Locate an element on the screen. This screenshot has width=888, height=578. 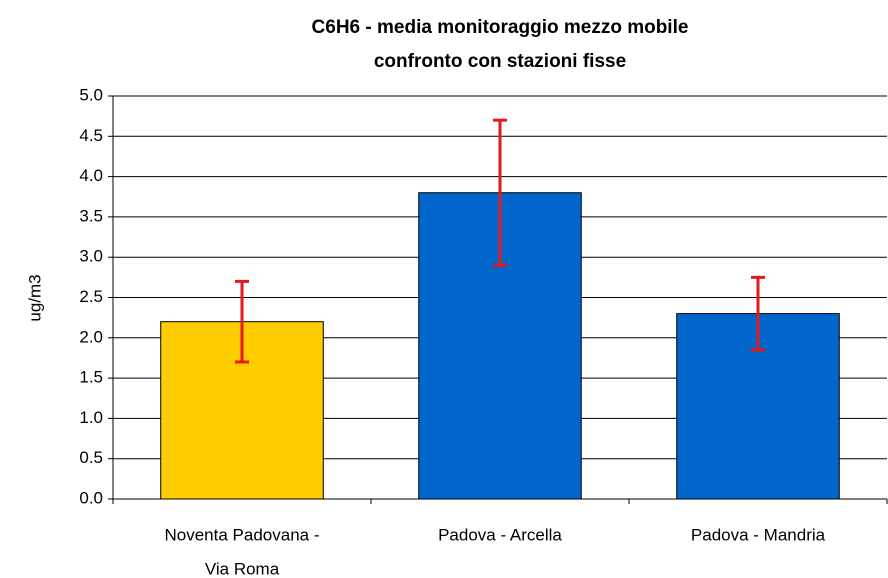
y-tick-label: 5.0 is located at coordinates (91, 94).